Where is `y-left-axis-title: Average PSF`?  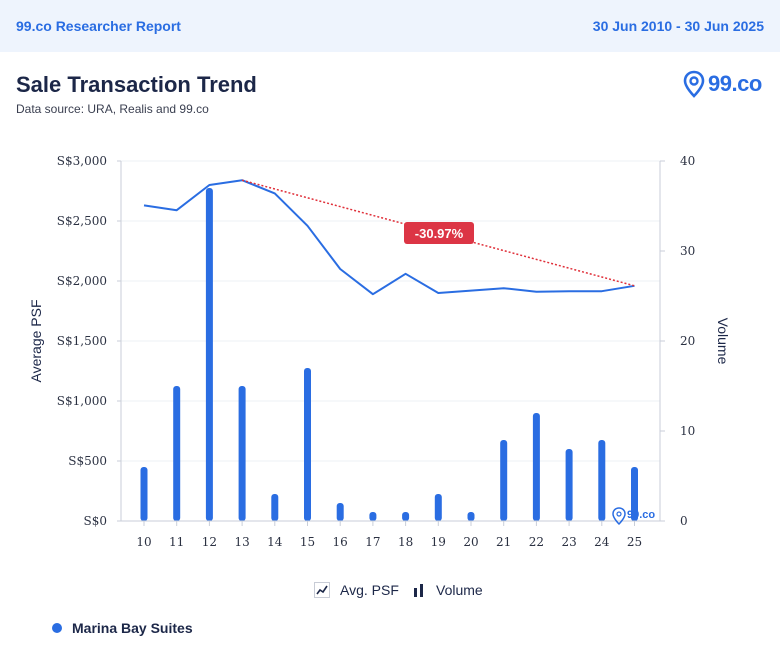
y-left-axis-title: Average PSF is located at coordinates (36, 340).